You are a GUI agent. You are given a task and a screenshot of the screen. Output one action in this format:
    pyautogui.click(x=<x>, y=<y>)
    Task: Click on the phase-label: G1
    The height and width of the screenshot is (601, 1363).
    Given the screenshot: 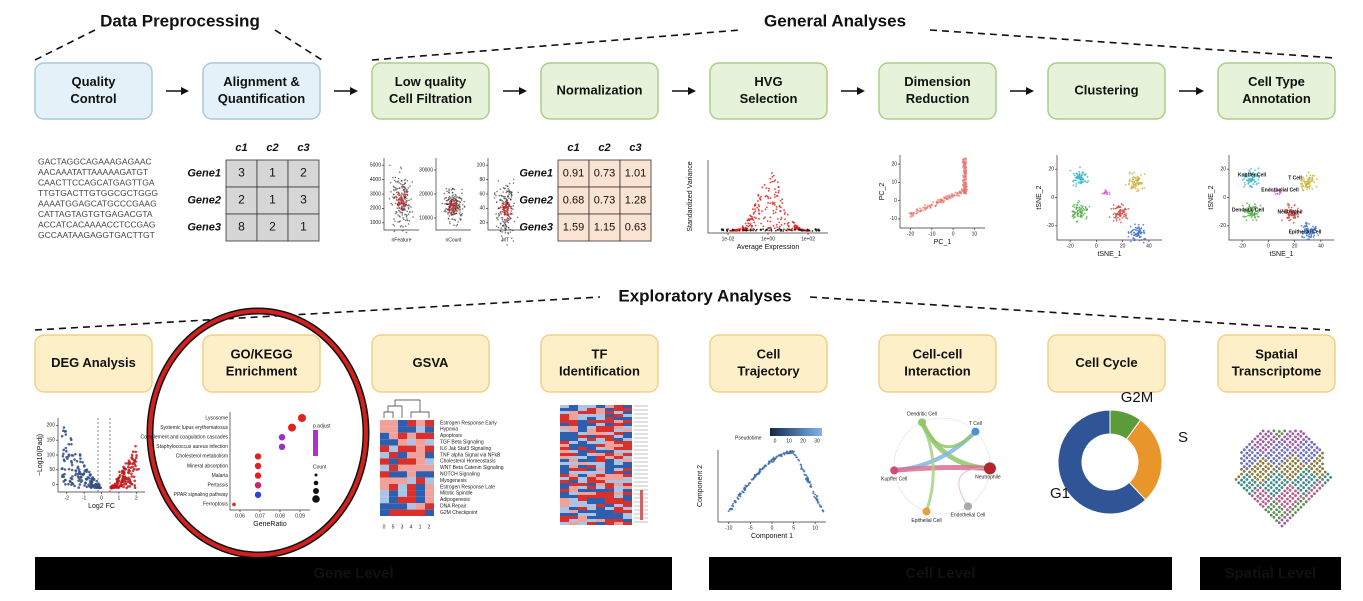 What is the action you would take?
    pyautogui.click(x=1060, y=493)
    